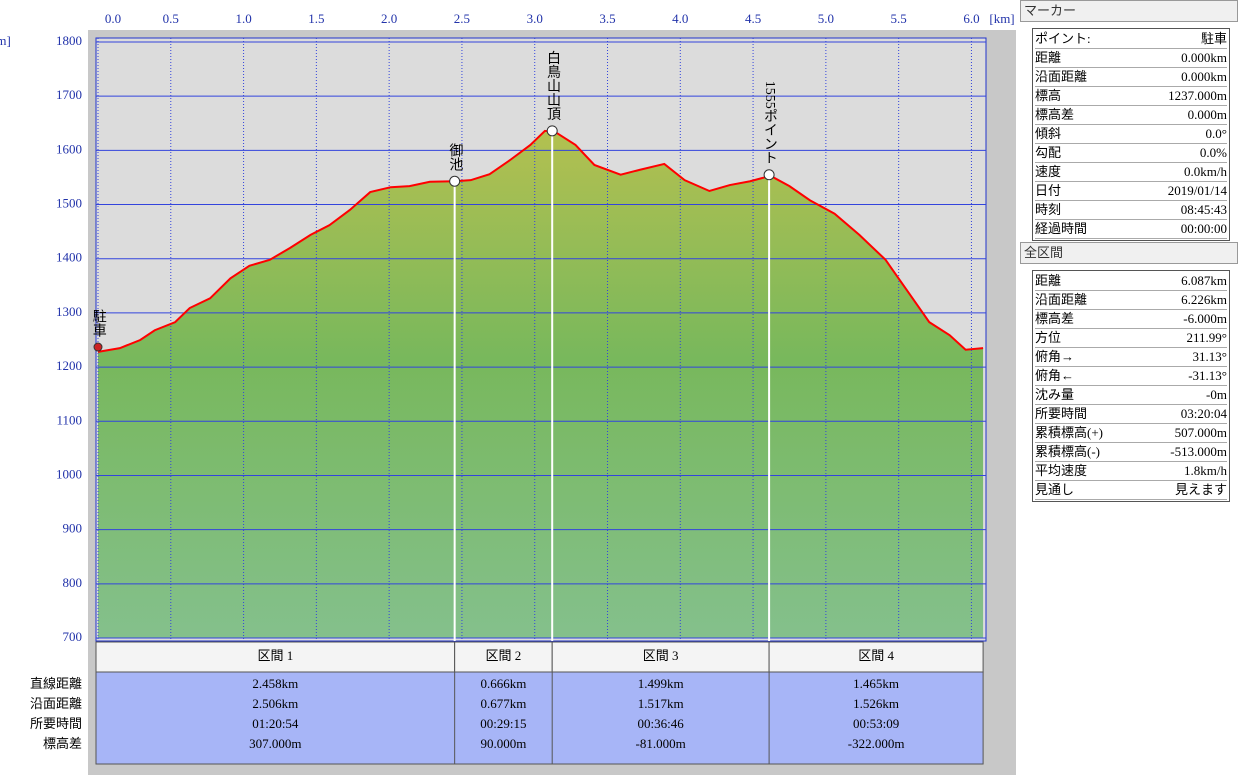  What do you see at coordinates (1131, 319) in the screenshot?
I see `panel-row: 標高差 -6.000m` at bounding box center [1131, 319].